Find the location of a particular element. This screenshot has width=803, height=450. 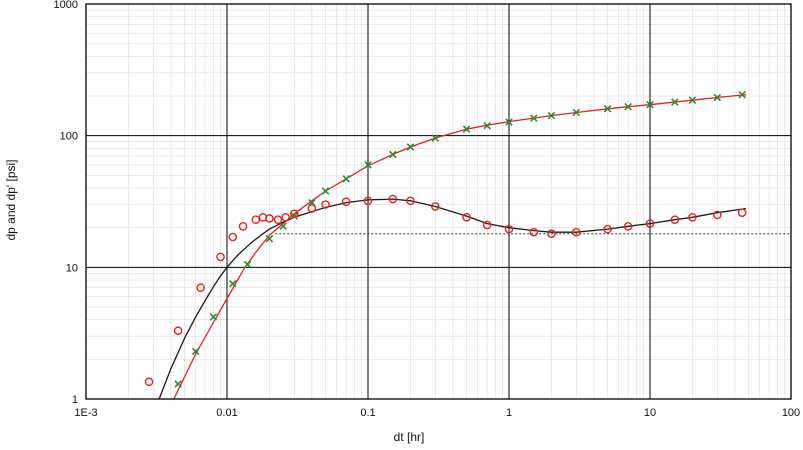

x-tick-label: 1E-3 is located at coordinates (85, 413).